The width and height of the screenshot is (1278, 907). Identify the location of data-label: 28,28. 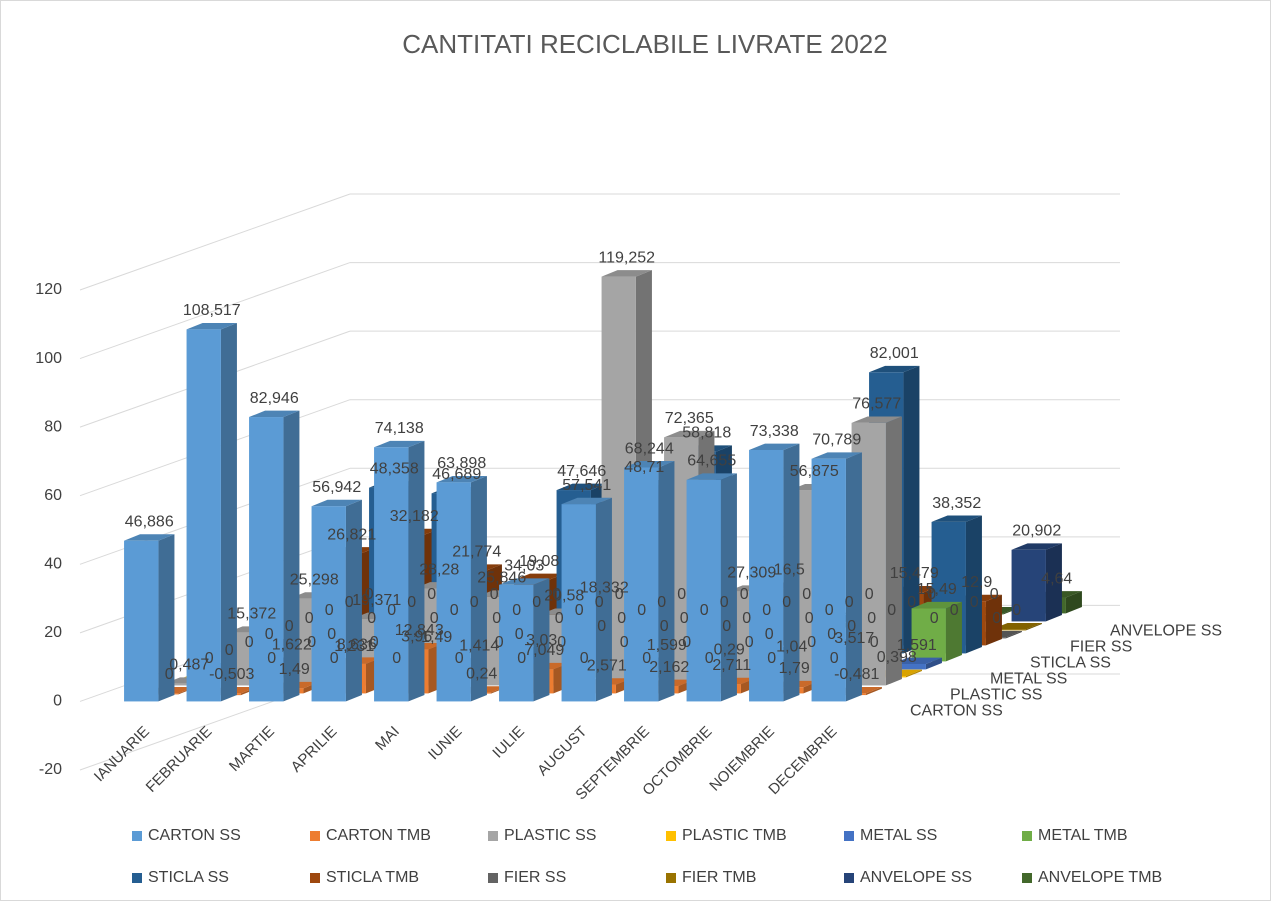
(439, 569).